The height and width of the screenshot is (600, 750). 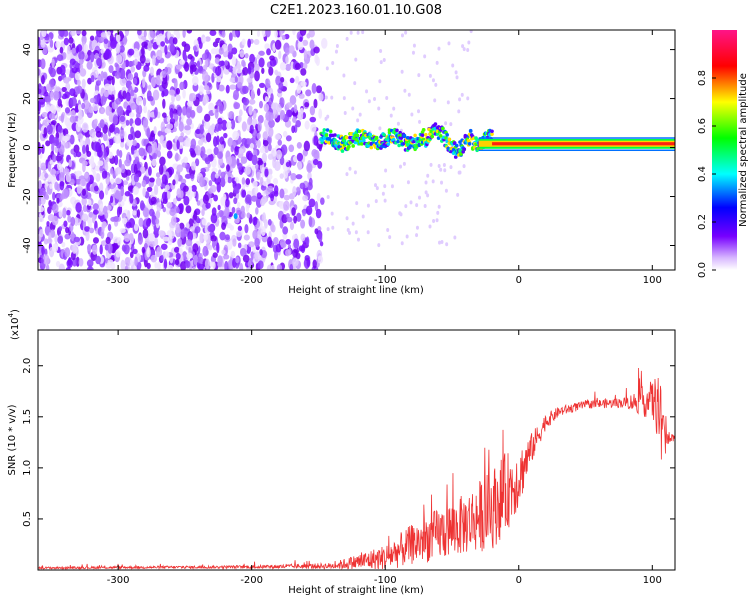 What do you see at coordinates (702, 270) in the screenshot?
I see `colorbar-tick-label: 0.0` at bounding box center [702, 270].